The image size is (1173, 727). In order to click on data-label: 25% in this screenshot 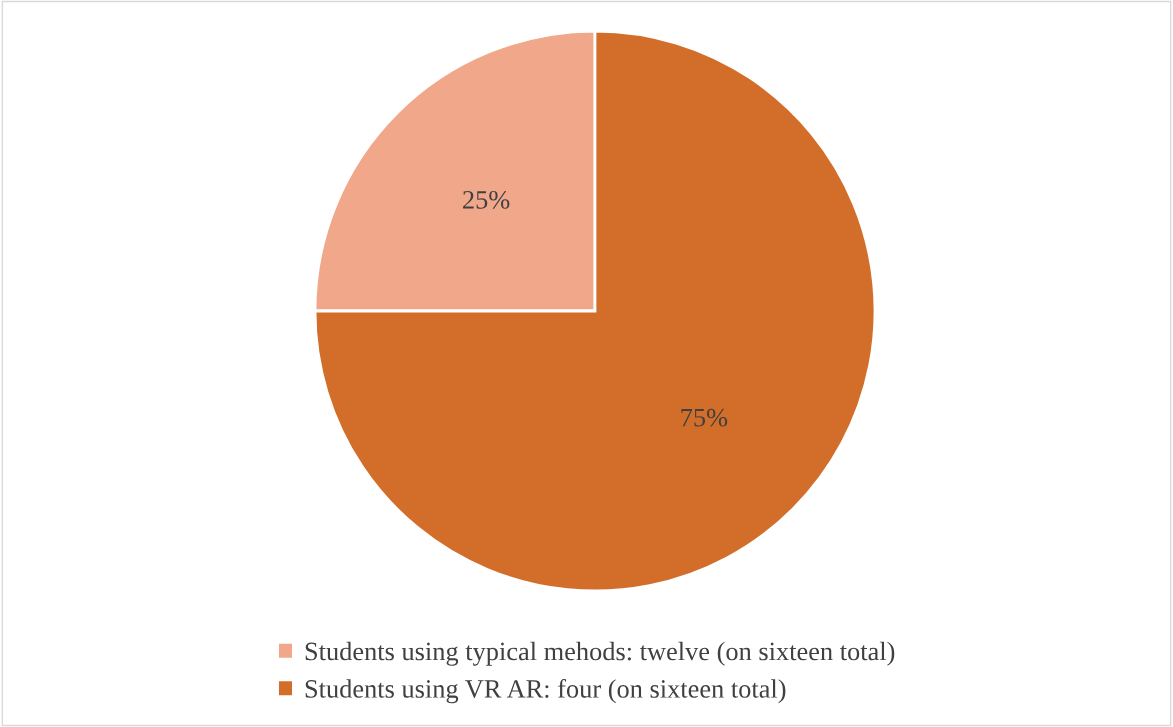, I will do `click(486, 199)`.